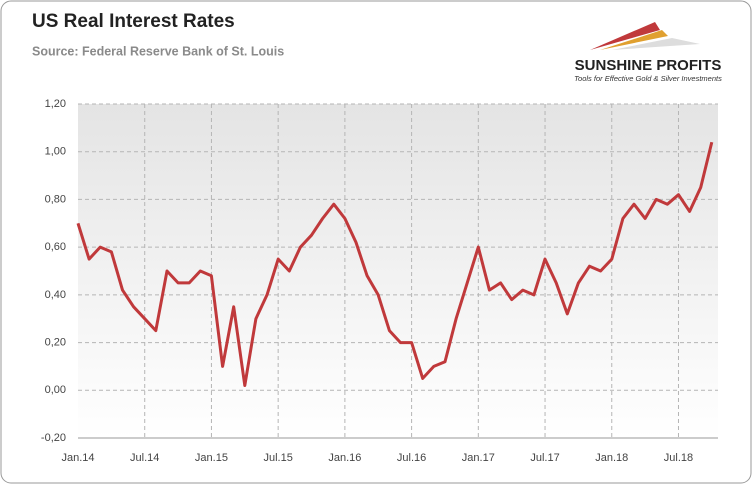 The height and width of the screenshot is (490, 753). I want to click on x-tick-label: Jul.18, so click(678, 458).